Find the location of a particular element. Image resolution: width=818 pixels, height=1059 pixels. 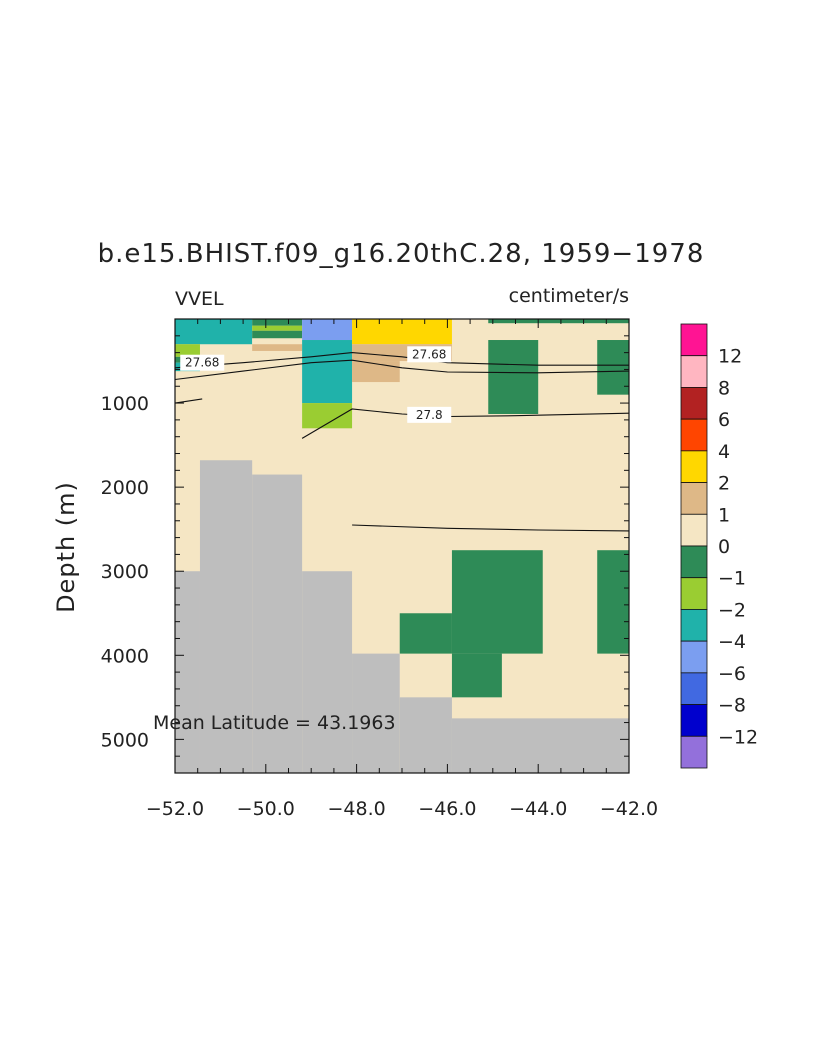

colorbar-label: 8 is located at coordinates (724, 388).